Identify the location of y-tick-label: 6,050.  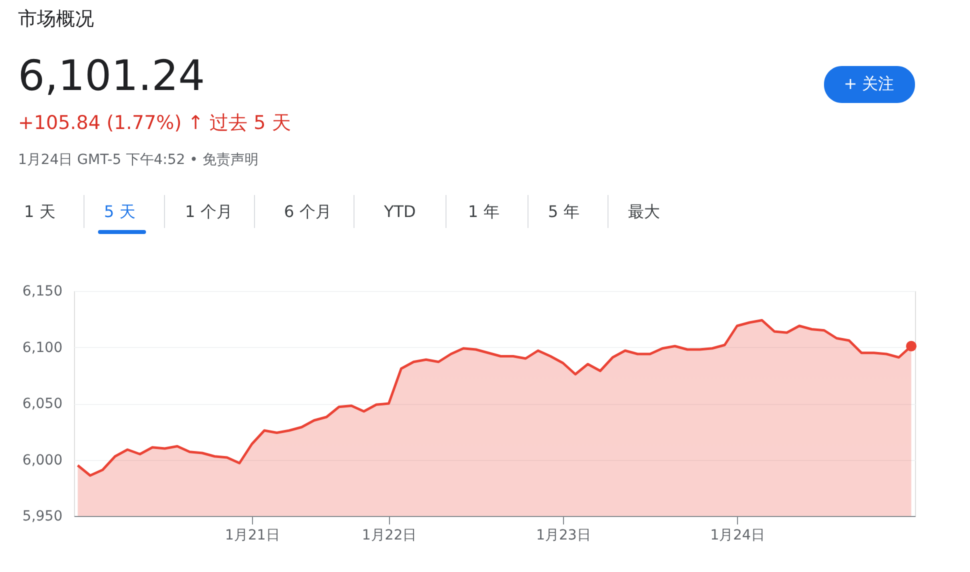
(42, 404).